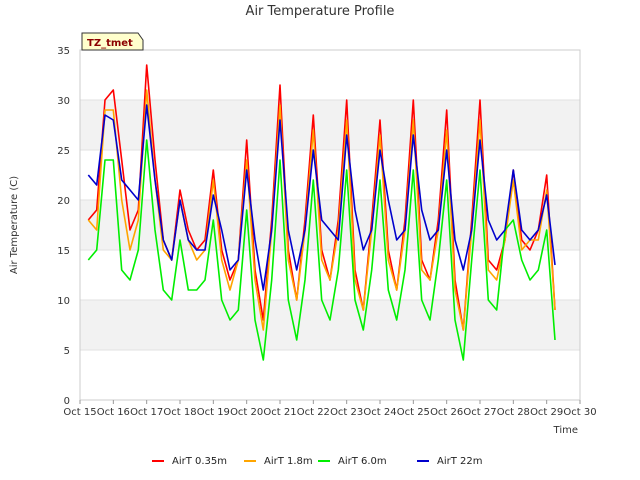  What do you see at coordinates (63, 151) in the screenshot?
I see `y-tick-label: 25` at bounding box center [63, 151].